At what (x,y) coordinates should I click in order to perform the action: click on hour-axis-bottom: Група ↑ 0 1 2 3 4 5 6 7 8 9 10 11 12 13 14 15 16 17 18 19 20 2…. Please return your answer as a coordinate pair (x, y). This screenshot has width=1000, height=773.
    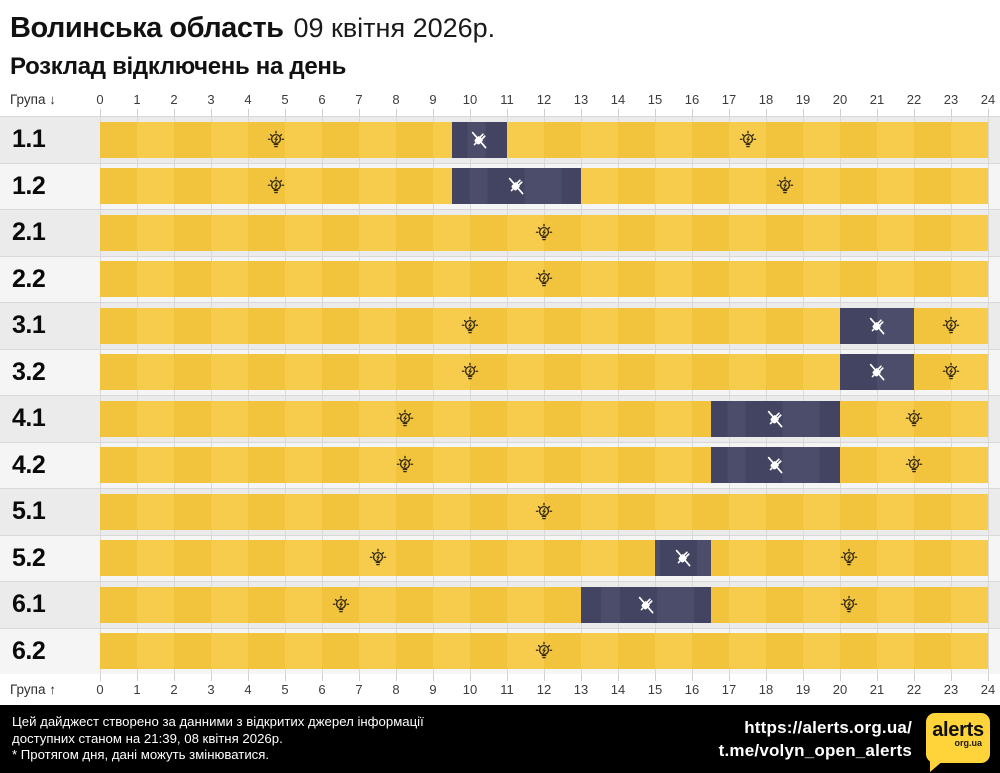
    Looking at the image, I should click on (500, 687).